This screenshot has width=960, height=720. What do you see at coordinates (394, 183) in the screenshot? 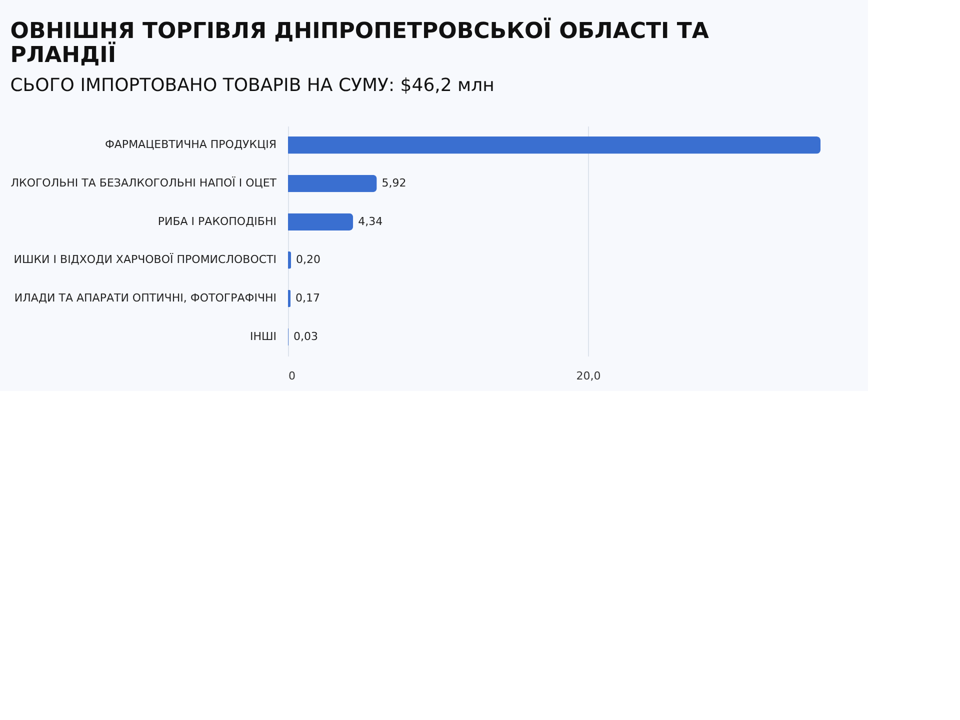
I see `data-label: 5,92` at bounding box center [394, 183].